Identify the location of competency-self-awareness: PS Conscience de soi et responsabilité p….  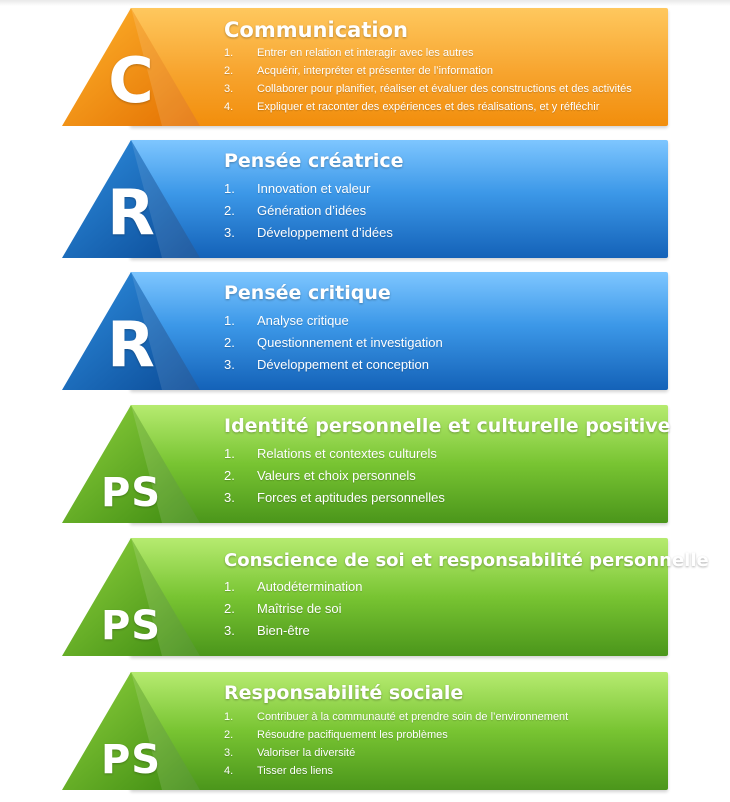
(385, 597).